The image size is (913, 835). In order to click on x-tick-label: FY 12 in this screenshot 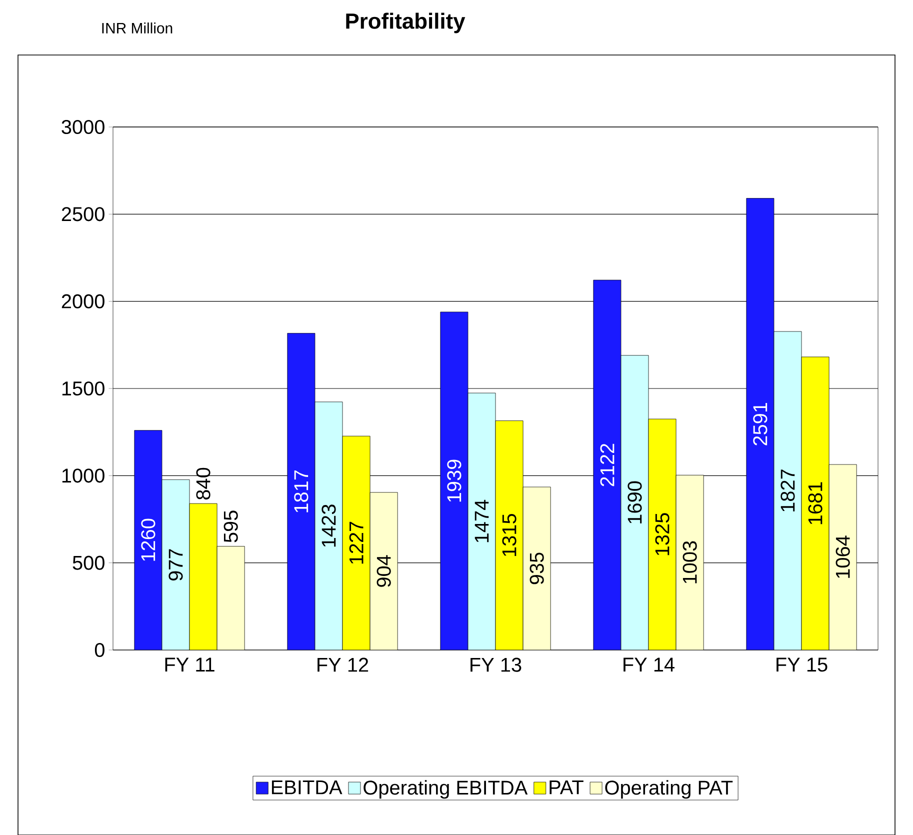, I will do `click(343, 665)`.